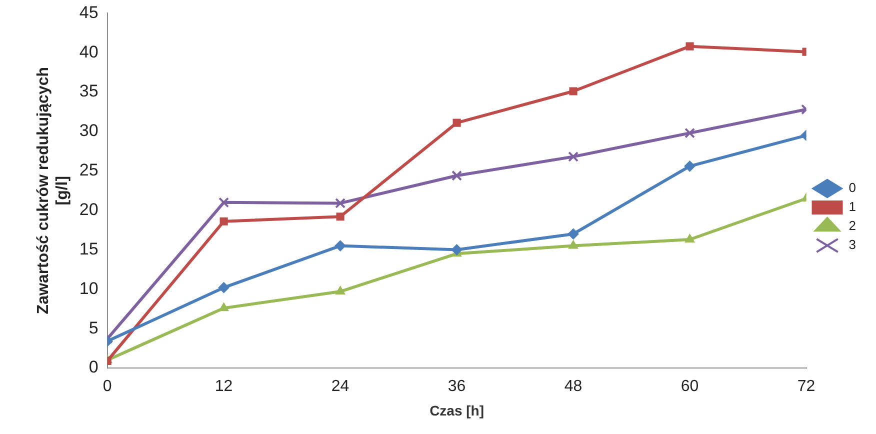  I want to click on x-tick-label: 60, so click(689, 387).